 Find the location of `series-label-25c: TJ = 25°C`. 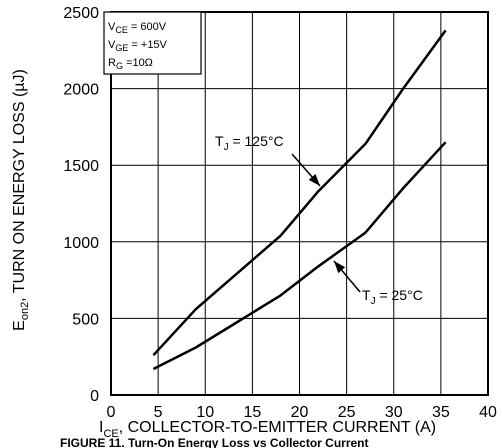

series-label-25c: TJ = 25°C is located at coordinates (392, 297).